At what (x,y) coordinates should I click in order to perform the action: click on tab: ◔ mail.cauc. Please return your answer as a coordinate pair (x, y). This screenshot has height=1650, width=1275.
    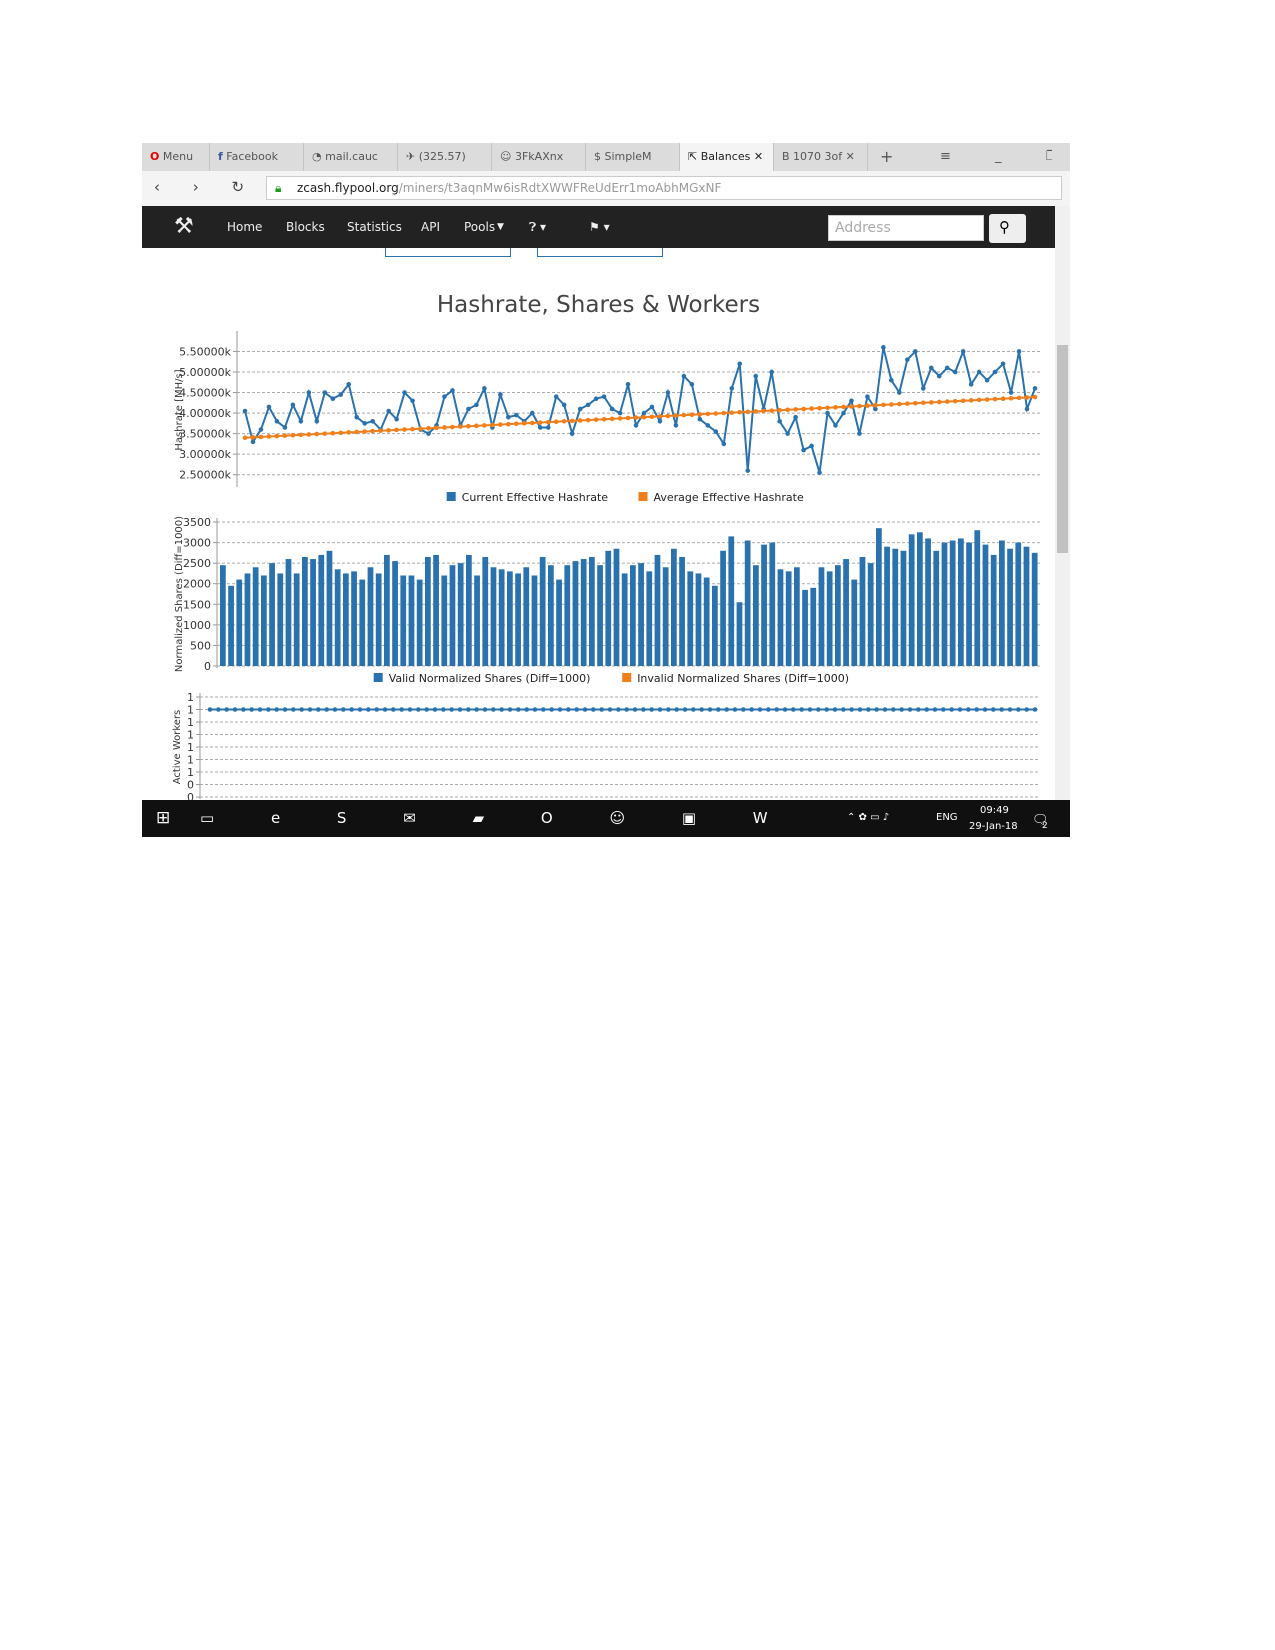
    Looking at the image, I should click on (351, 157).